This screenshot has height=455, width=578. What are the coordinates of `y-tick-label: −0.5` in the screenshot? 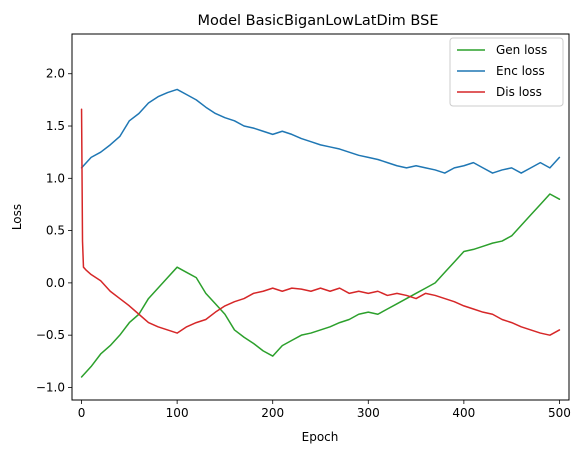 It's located at (50, 335).